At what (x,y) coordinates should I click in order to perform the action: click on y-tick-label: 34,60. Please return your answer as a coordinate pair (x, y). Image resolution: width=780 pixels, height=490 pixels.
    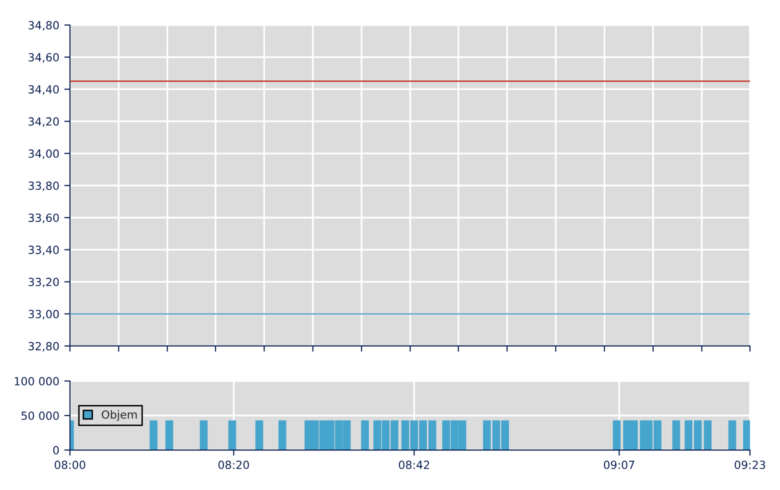
    Looking at the image, I should click on (43, 58).